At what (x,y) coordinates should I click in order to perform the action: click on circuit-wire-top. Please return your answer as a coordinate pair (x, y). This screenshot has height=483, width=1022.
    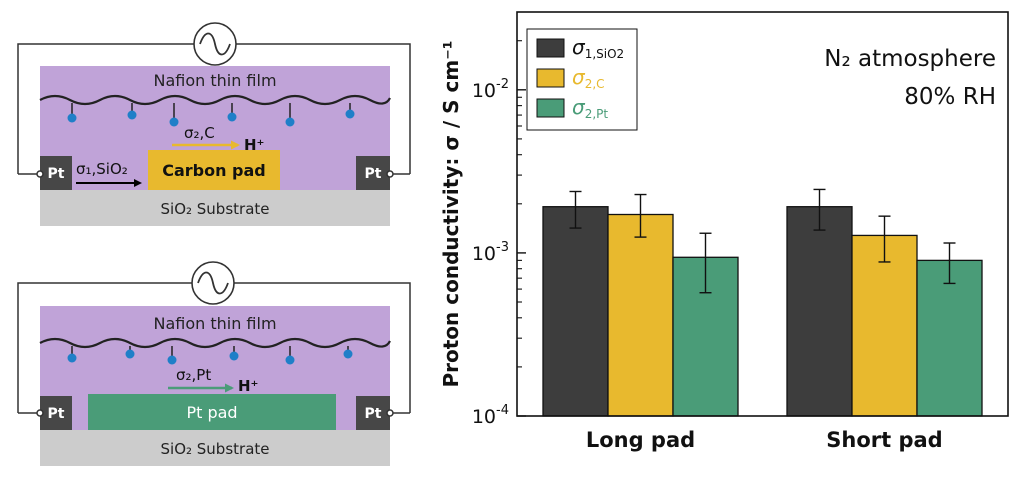
    Looking at the image, I should click on (105, 108).